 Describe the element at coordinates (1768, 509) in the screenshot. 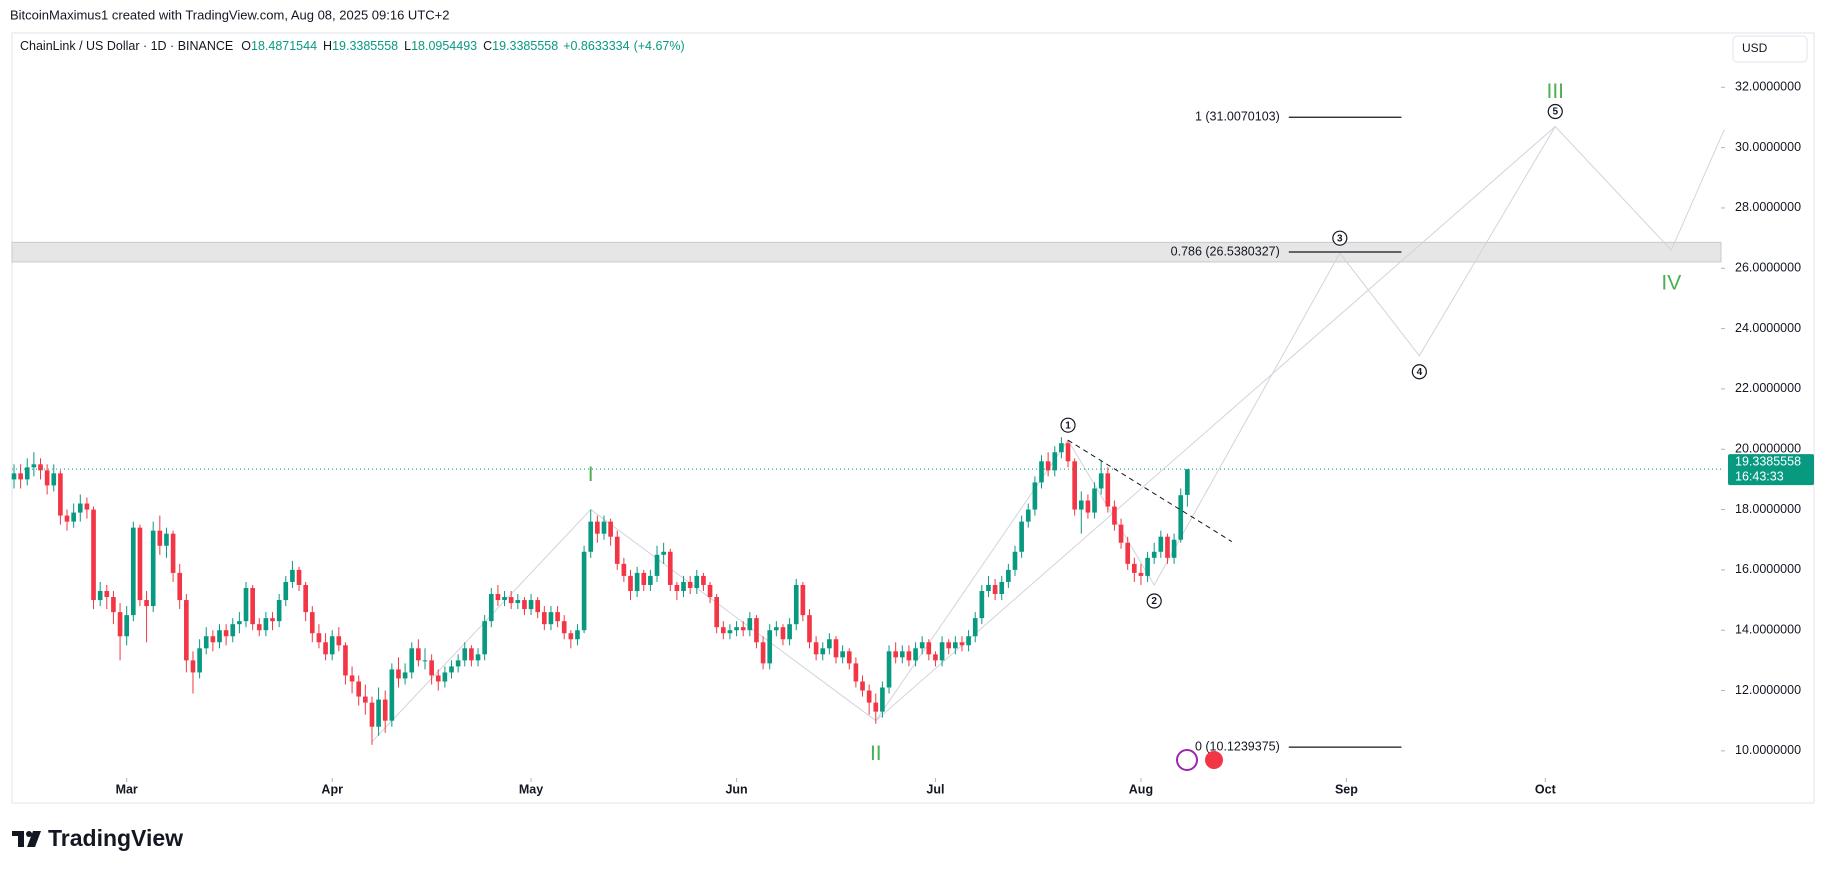

I see `y-tick-label: 18.0000000` at that location.